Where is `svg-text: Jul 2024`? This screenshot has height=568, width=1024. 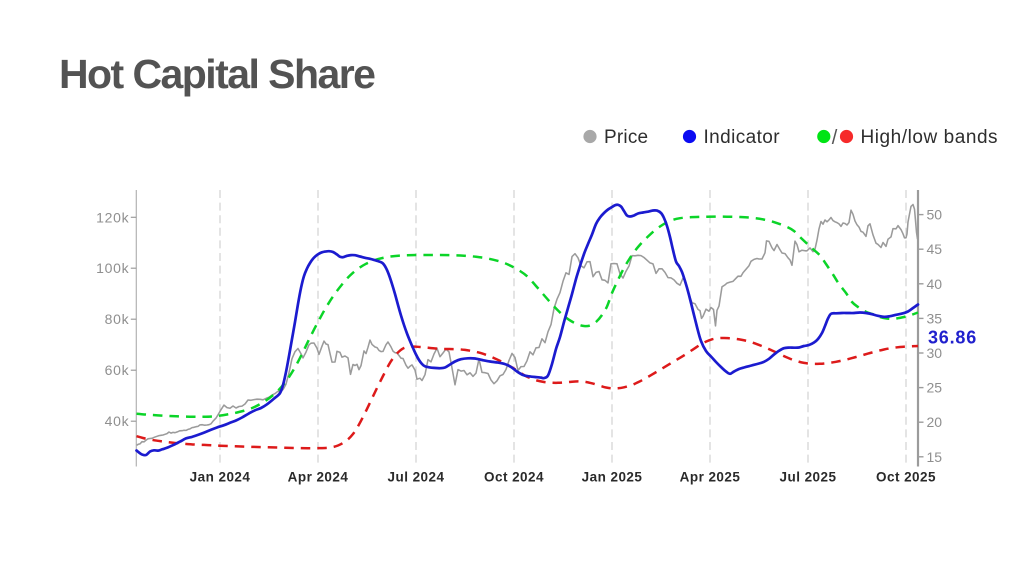 svg-text: Jul 2024 is located at coordinates (416, 477).